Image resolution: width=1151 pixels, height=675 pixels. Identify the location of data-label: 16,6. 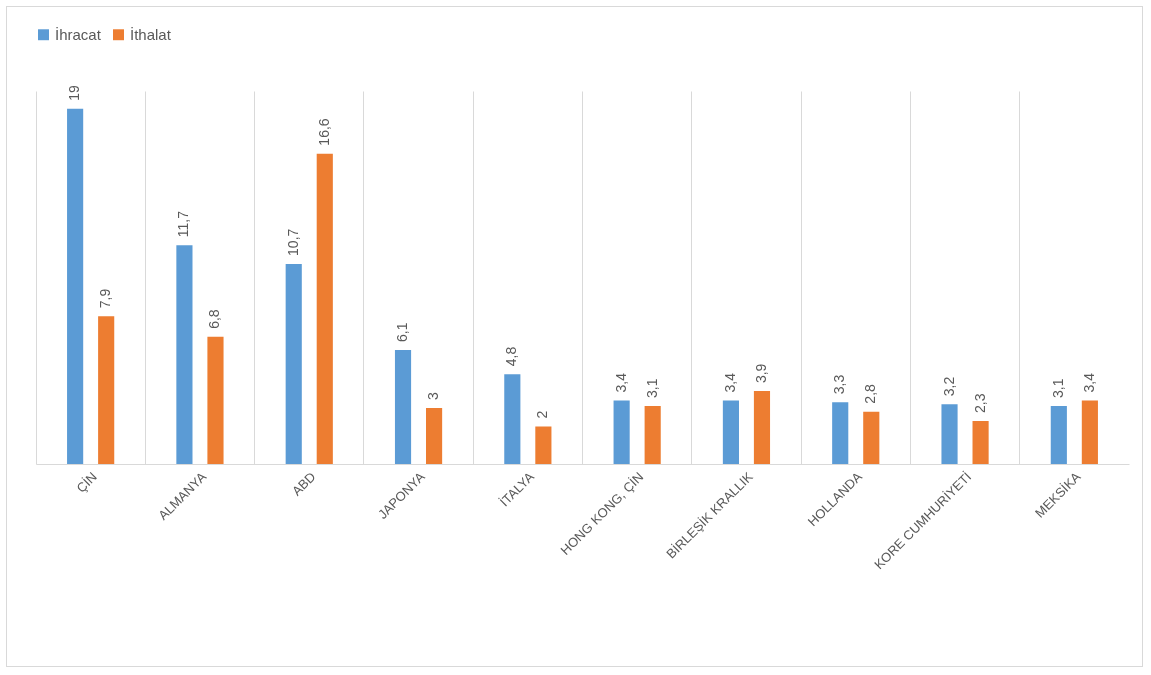
(323, 132).